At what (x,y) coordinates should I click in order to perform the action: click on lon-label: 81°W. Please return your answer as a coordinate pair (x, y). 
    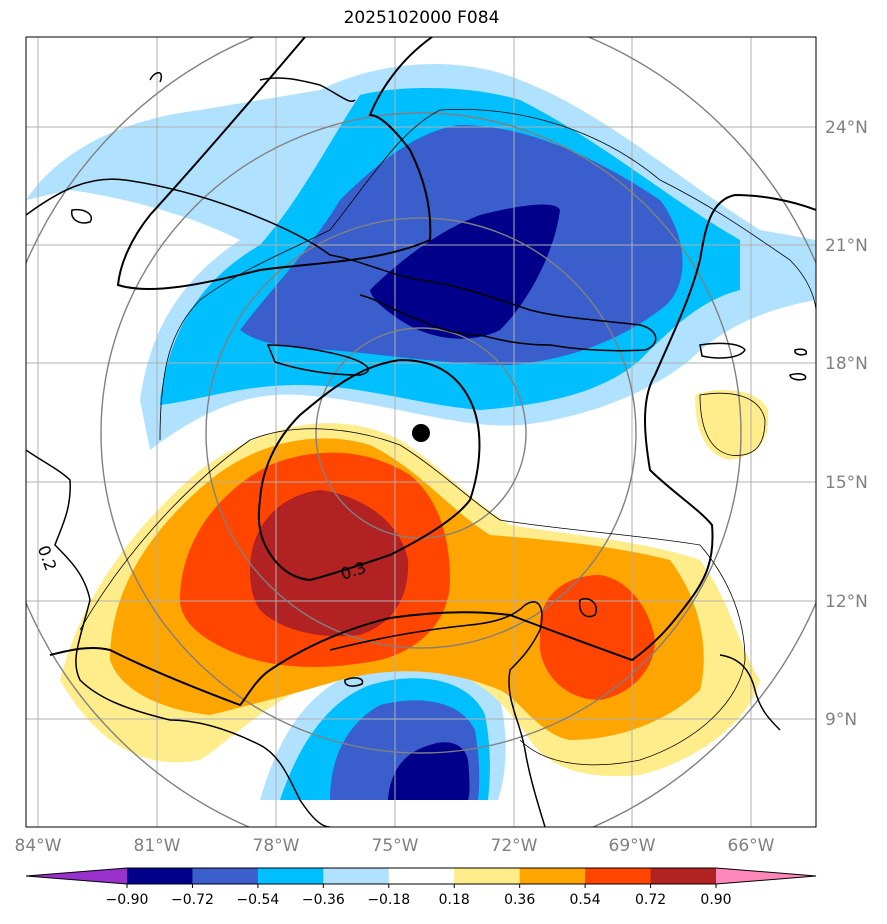
    Looking at the image, I should click on (157, 846).